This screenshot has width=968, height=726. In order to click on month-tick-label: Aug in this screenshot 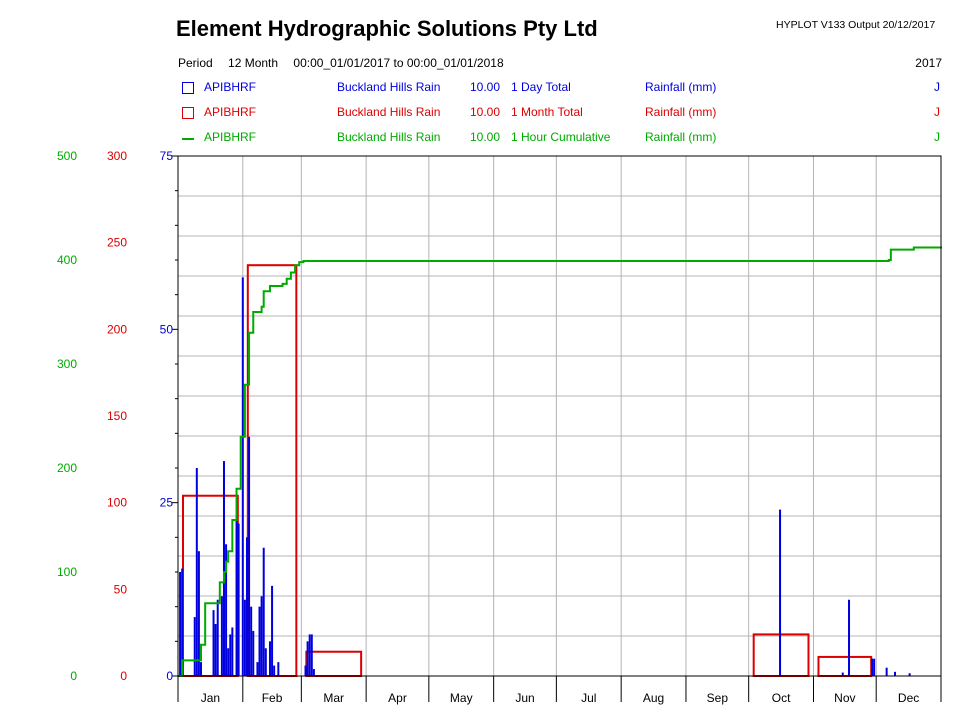, I will do `click(653, 698)`.